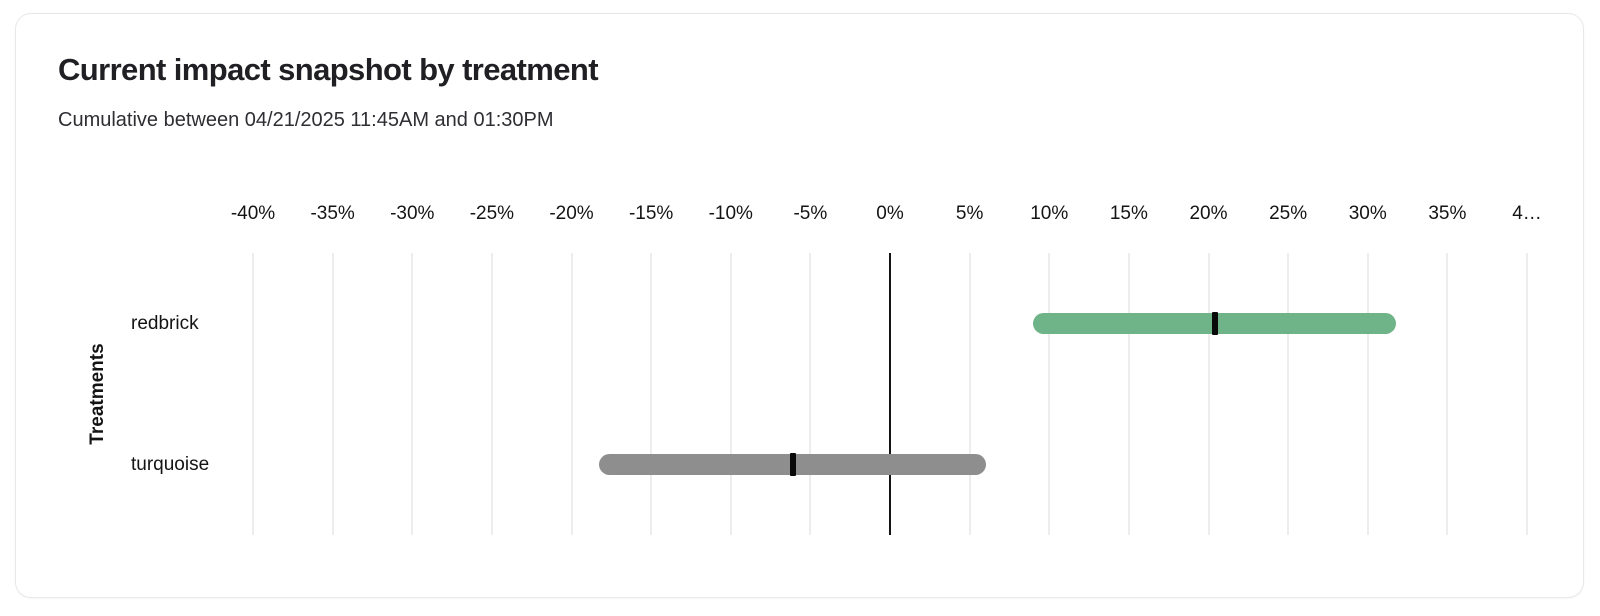 This screenshot has height=616, width=1600. I want to click on category-label-turquoise: turquoise, so click(170, 464).